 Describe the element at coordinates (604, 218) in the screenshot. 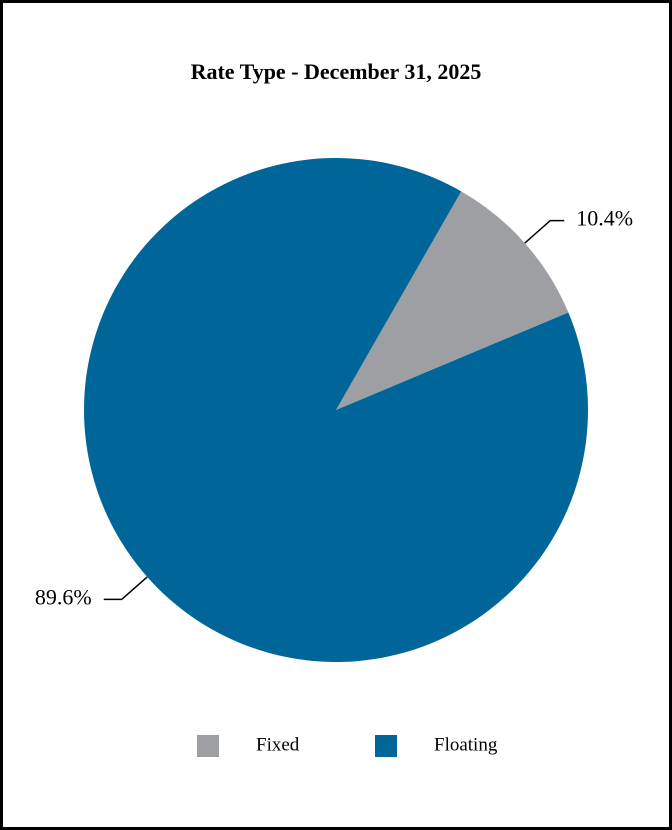

I see `data-label: 10.4%` at that location.